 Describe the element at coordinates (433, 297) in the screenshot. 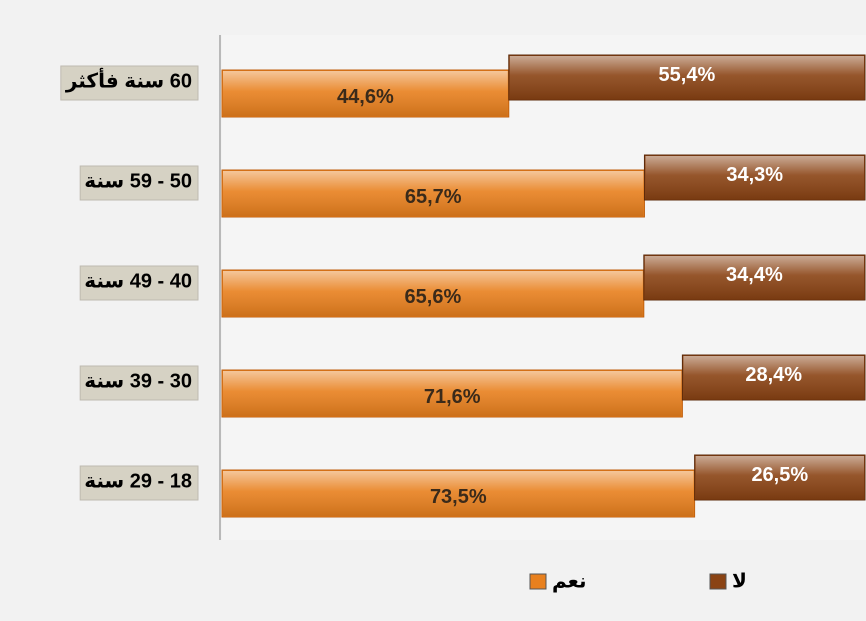

I see `value-label: 65,6%` at that location.